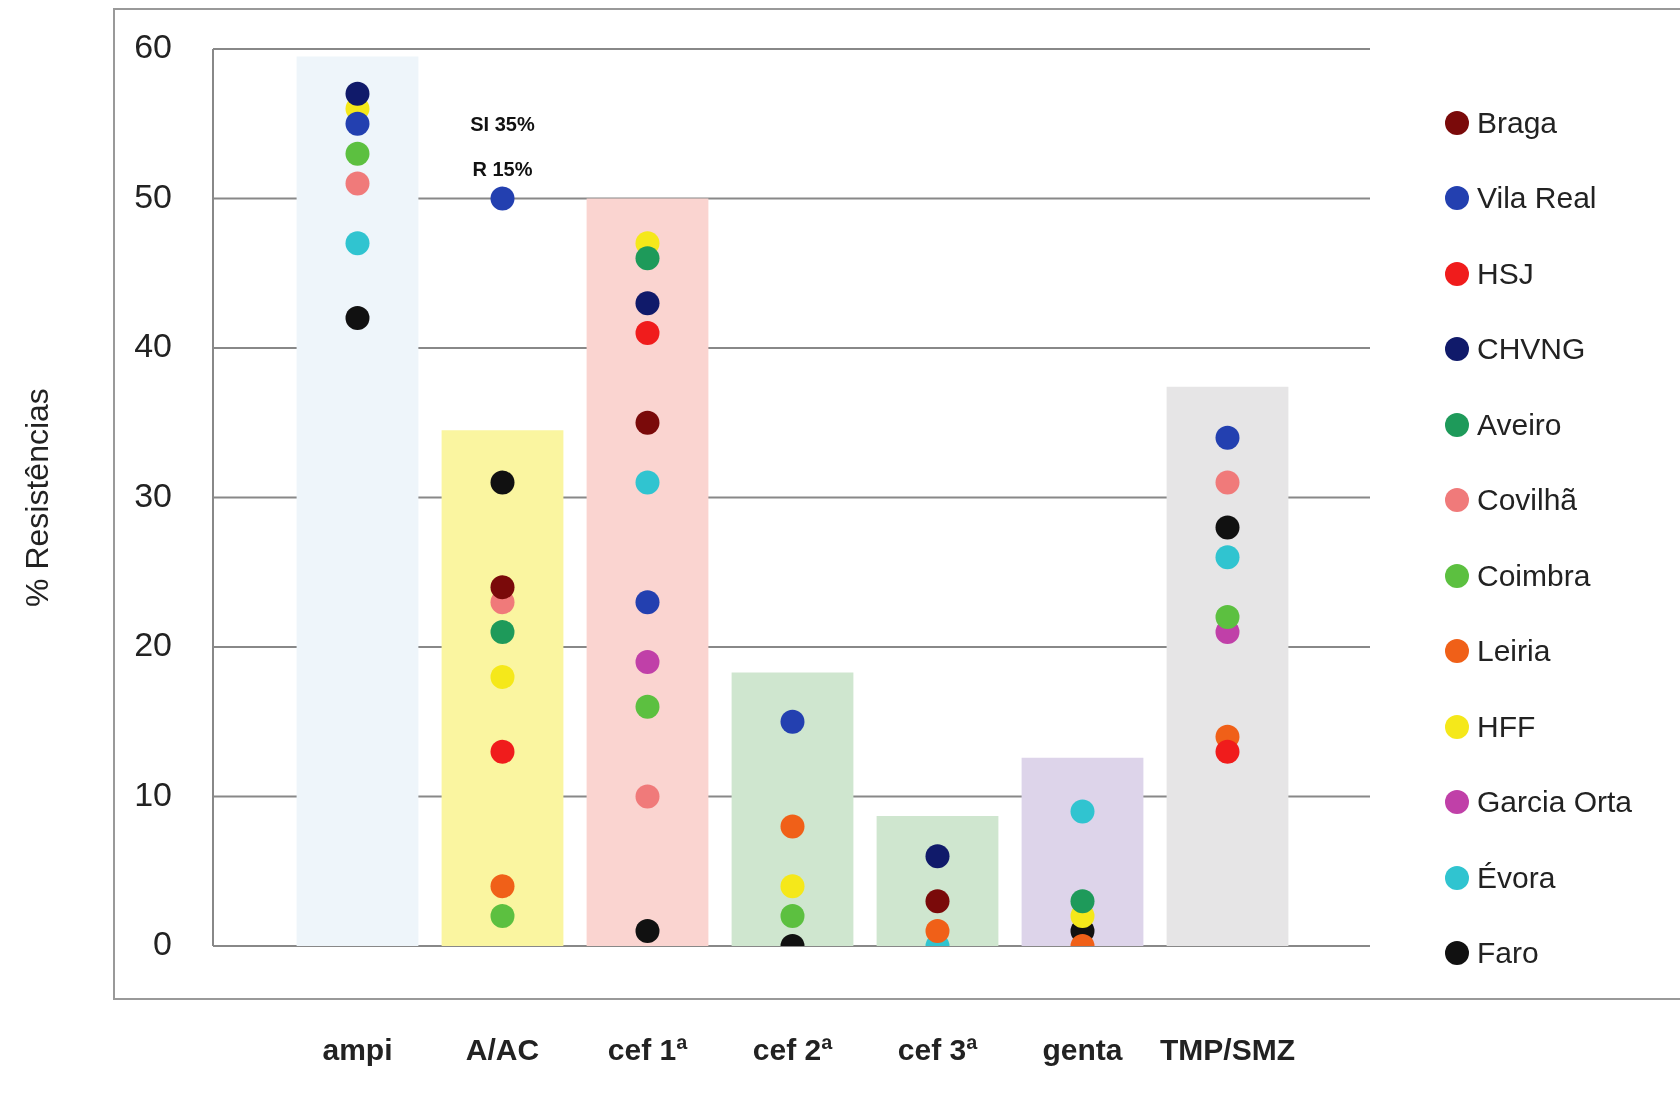 This screenshot has height=1099, width=1680. I want to click on legend-label: CHVNG, so click(1531, 349).